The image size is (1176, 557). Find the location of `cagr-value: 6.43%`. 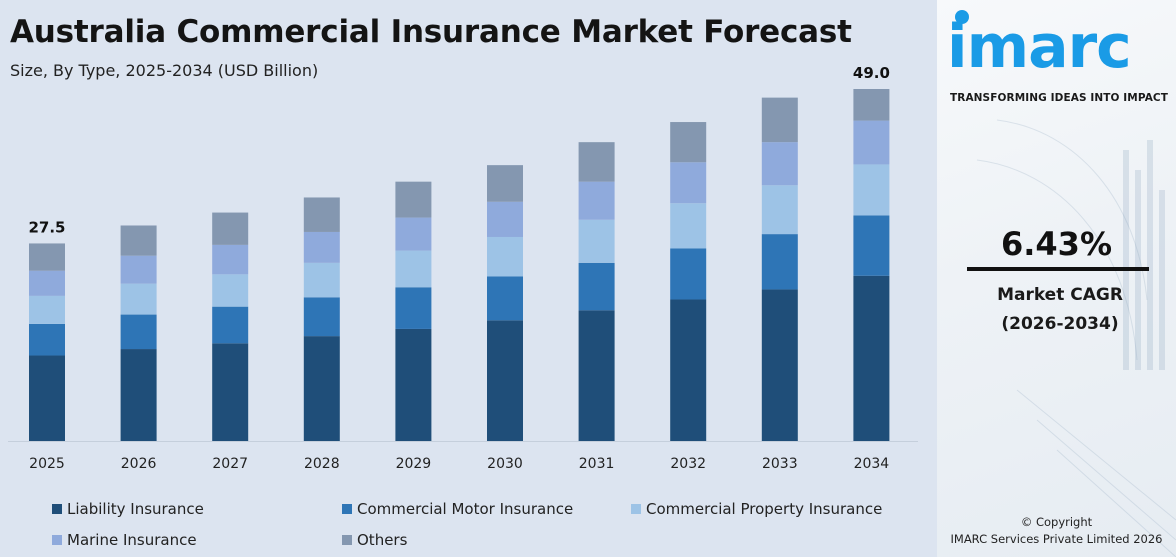

cagr-value: 6.43% is located at coordinates (1056, 244).